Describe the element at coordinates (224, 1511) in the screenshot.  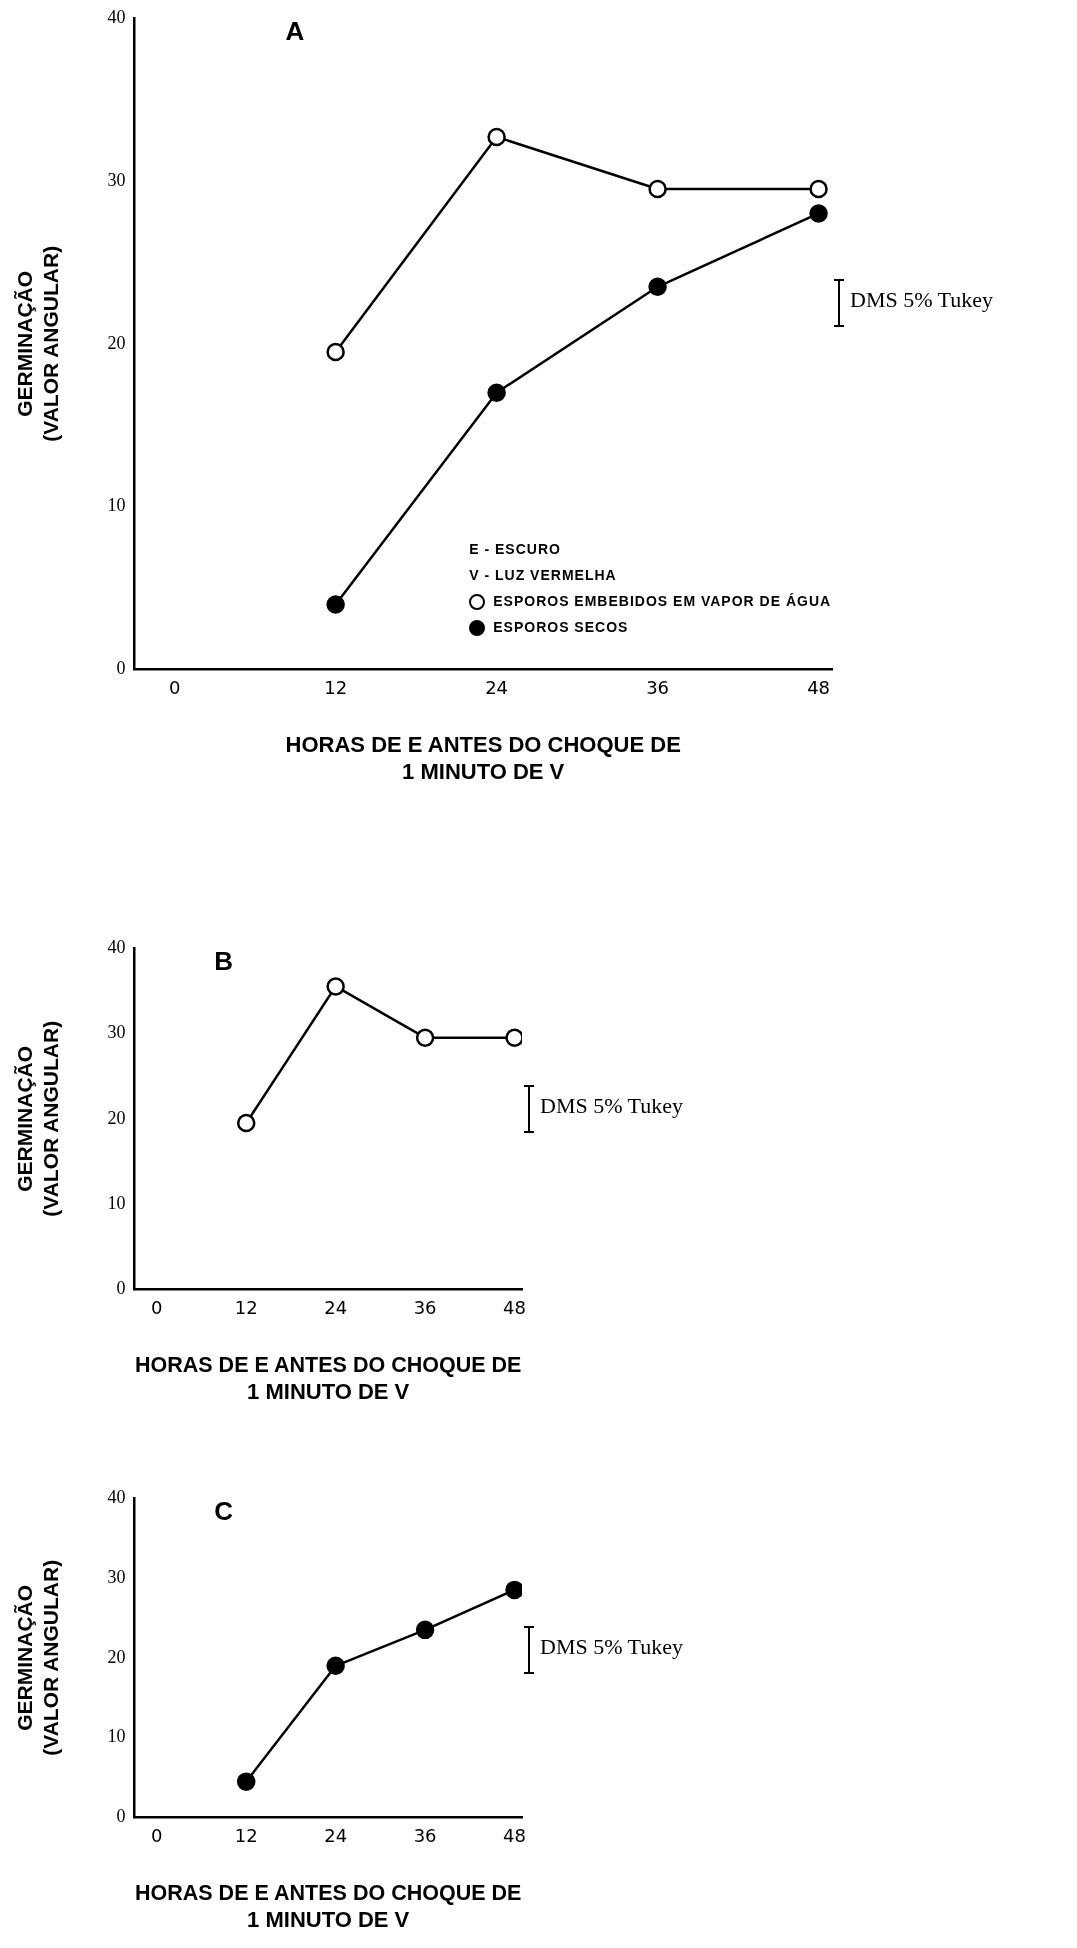
I see `chart-title: C` at that location.